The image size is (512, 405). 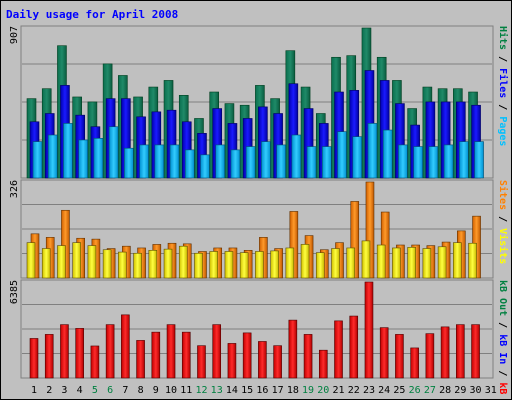 I want to click on legend-part-sites: Sites, so click(x=503, y=195).